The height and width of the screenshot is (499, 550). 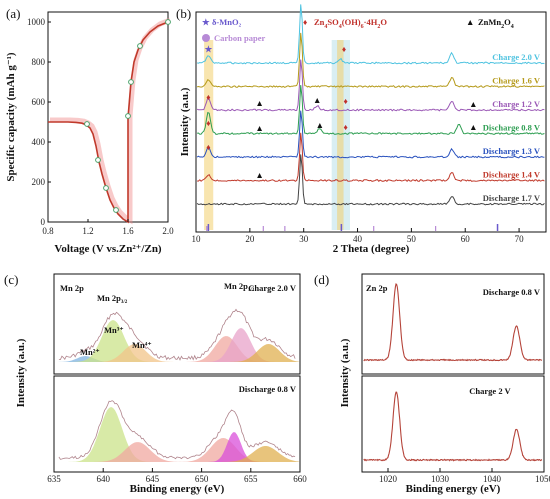 I want to click on panel-b-series-label-4: Discharge 1.3 V, so click(x=512, y=151).